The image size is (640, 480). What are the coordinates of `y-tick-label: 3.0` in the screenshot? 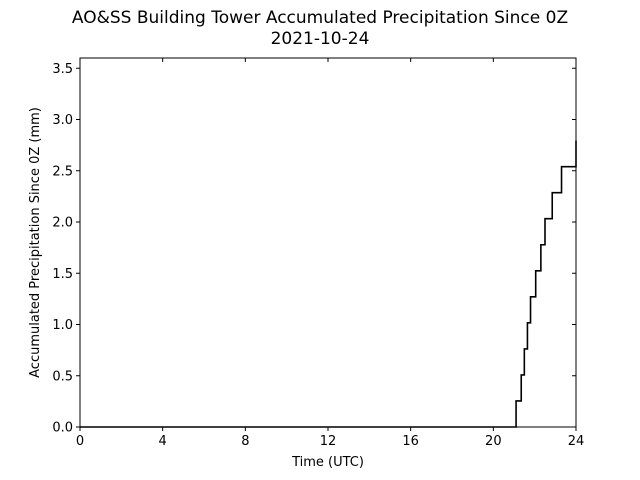 It's located at (62, 120).